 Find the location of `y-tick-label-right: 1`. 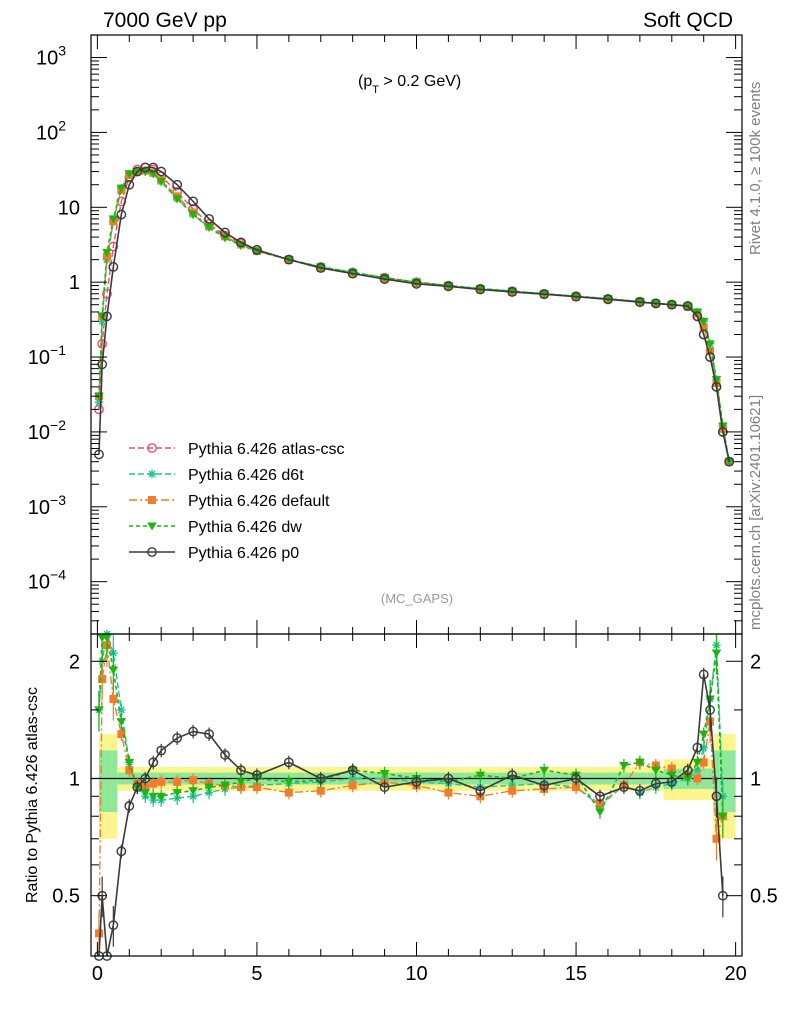

y-tick-label-right: 1 is located at coordinates (755, 779).